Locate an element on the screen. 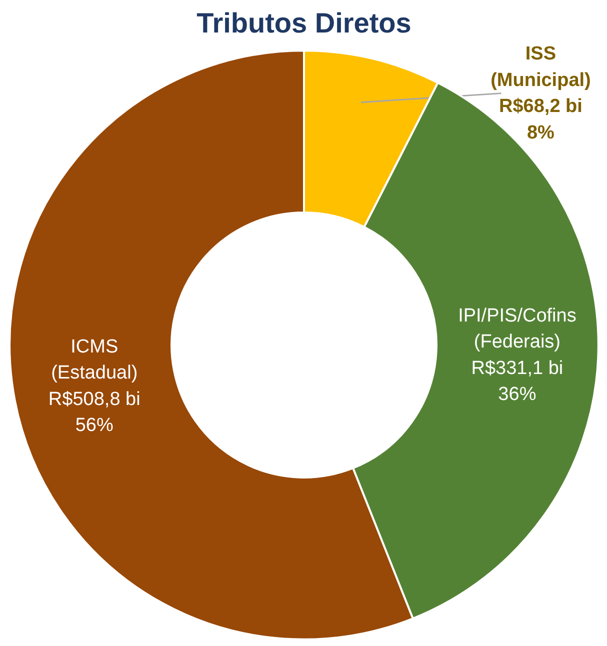 This screenshot has height=646, width=607. slice-label: ISS (Municipal) is located at coordinates (540, 67).